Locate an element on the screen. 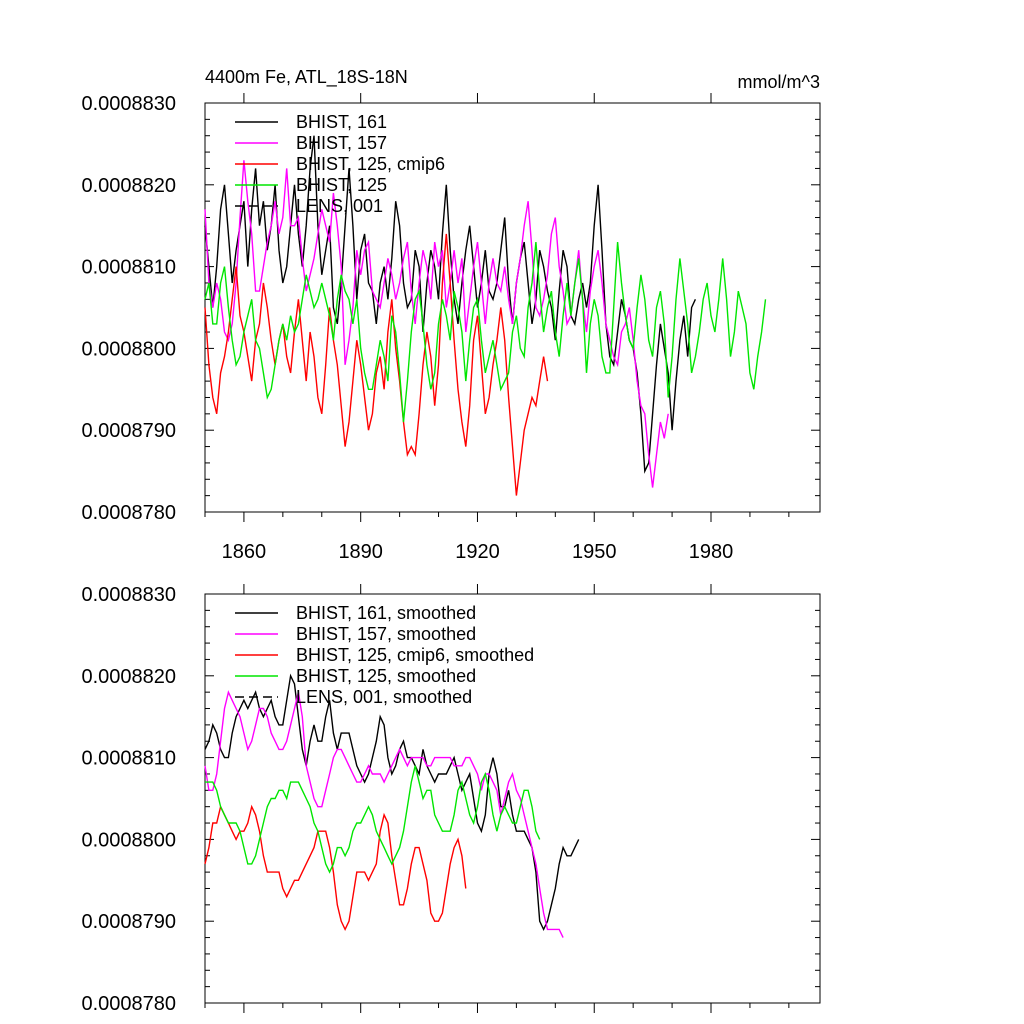  legend-label: BHIST, 161, smoothed is located at coordinates (386, 613).